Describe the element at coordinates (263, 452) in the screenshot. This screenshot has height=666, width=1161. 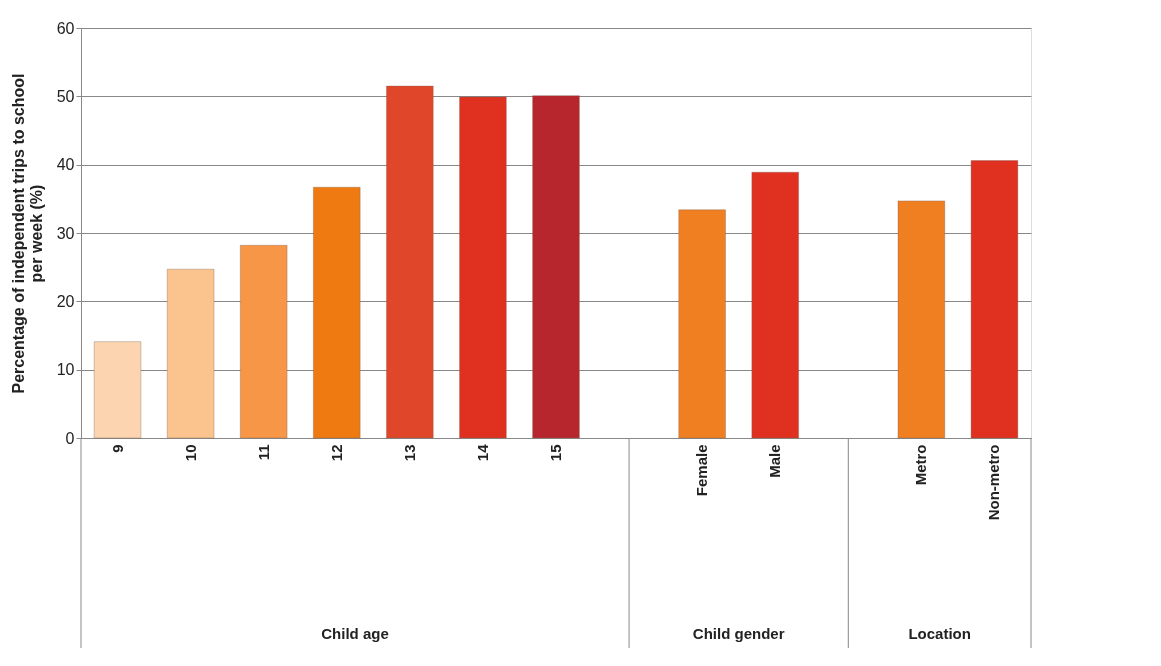
I see `x-tick-label: 11` at that location.